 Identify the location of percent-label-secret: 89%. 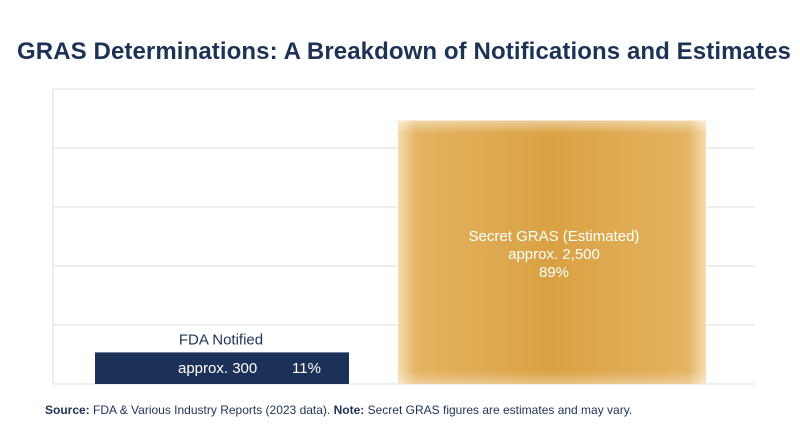
(554, 272).